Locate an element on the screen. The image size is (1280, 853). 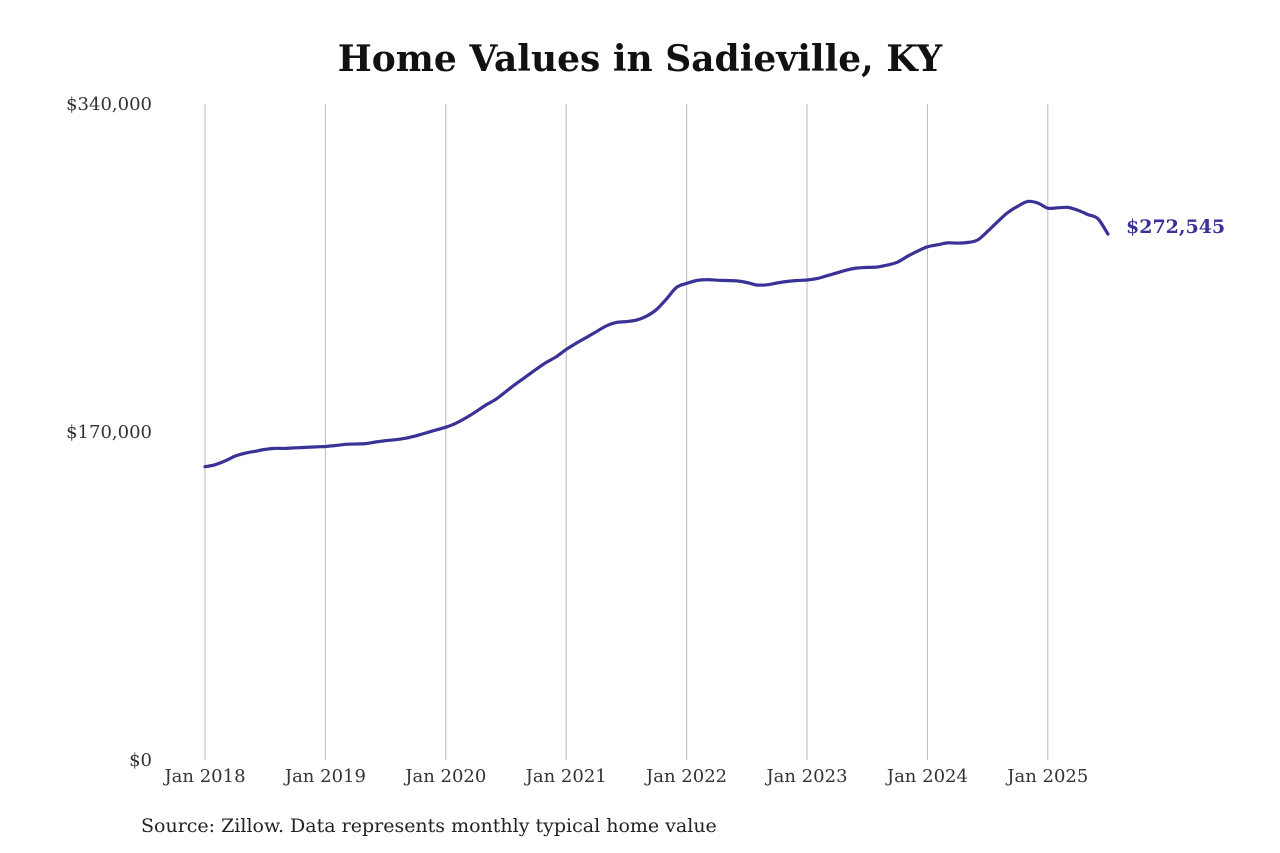
x-tick-label: Jan 2020 is located at coordinates (444, 776).